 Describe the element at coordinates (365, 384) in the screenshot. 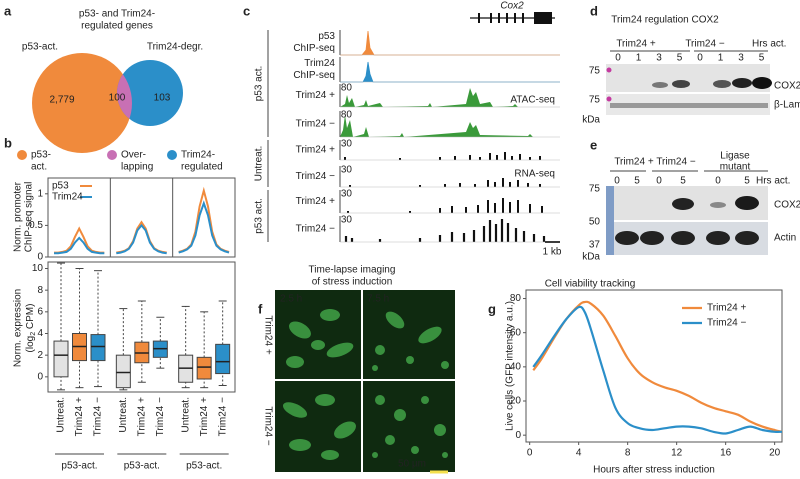

I see `cells` at that location.